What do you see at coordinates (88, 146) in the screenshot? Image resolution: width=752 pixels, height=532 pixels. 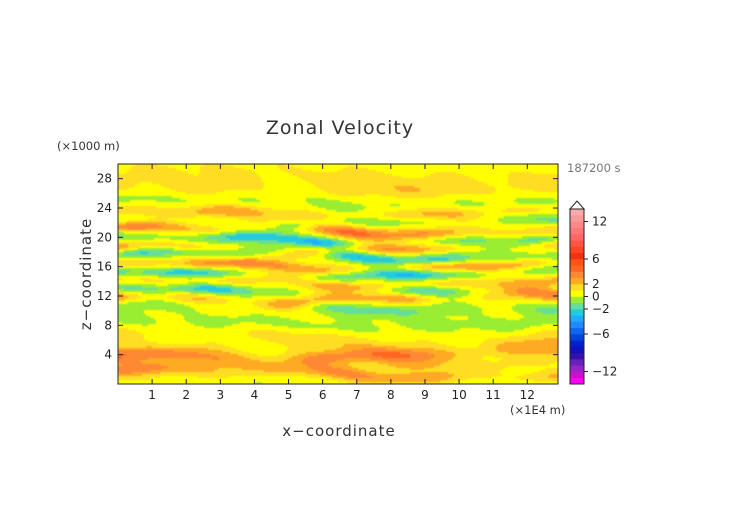 I see `y-unit-label: (×1000 m)` at bounding box center [88, 146].